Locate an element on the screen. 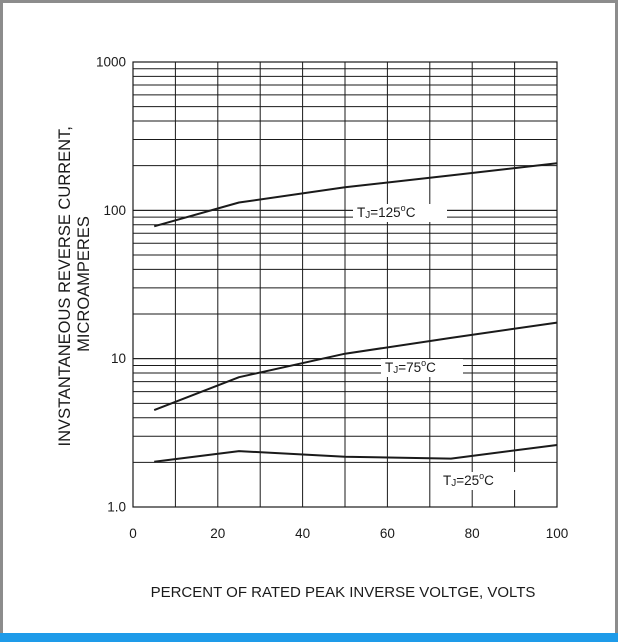  x-tick-label: 40 is located at coordinates (302, 533).